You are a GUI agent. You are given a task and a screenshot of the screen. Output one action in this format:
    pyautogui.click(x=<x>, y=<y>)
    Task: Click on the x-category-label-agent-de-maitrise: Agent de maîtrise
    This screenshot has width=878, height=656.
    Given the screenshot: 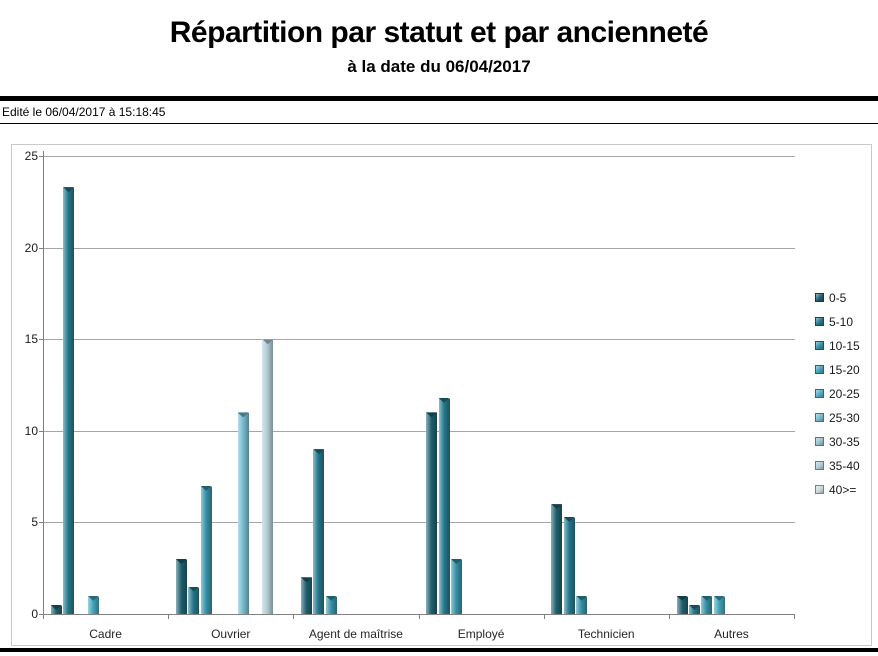 What is the action you would take?
    pyautogui.click(x=355, y=634)
    